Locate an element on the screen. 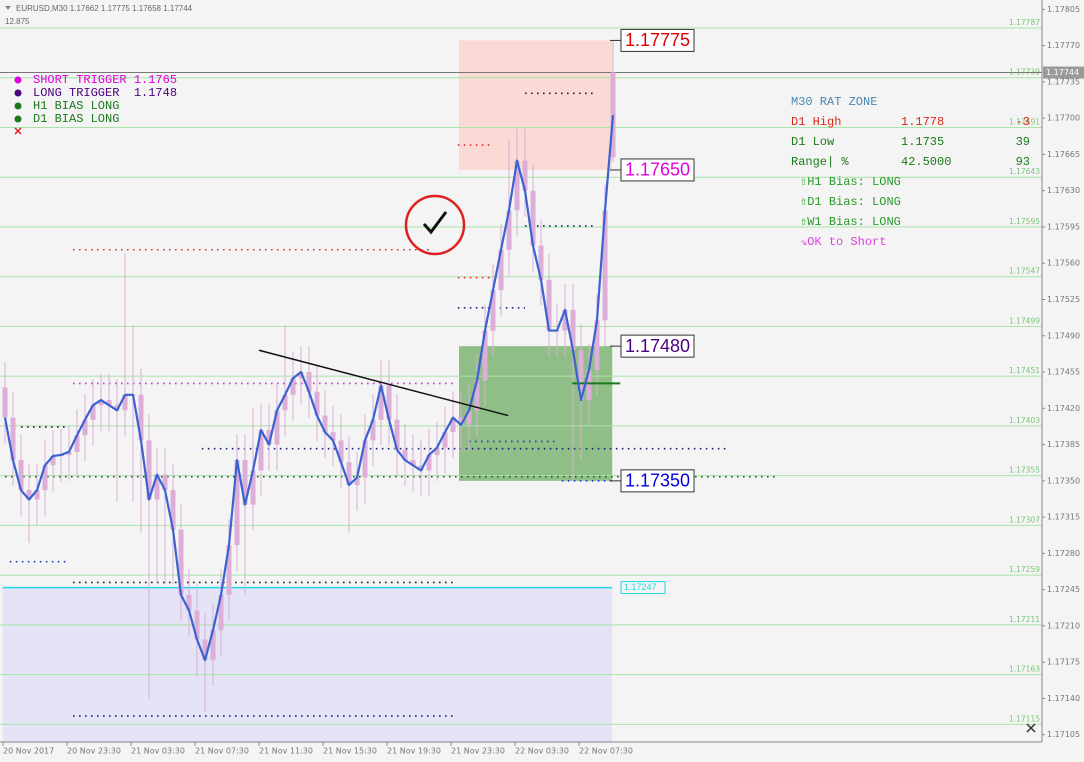 The width and height of the screenshot is (1084, 762). y-tick-label: 1.17560 is located at coordinates (1063, 263).